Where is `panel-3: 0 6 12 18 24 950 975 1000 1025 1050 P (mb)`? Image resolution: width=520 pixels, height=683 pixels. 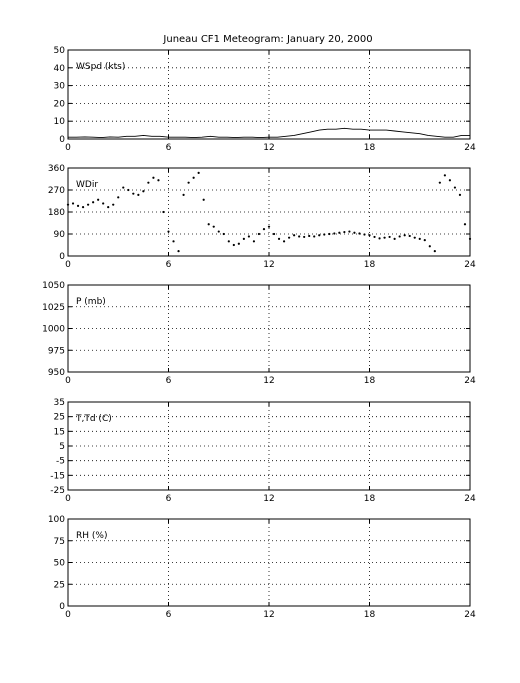
panel-3: 0 6 12 18 24 950 975 1000 1025 1050 P (mb) is located at coordinates (259, 333).